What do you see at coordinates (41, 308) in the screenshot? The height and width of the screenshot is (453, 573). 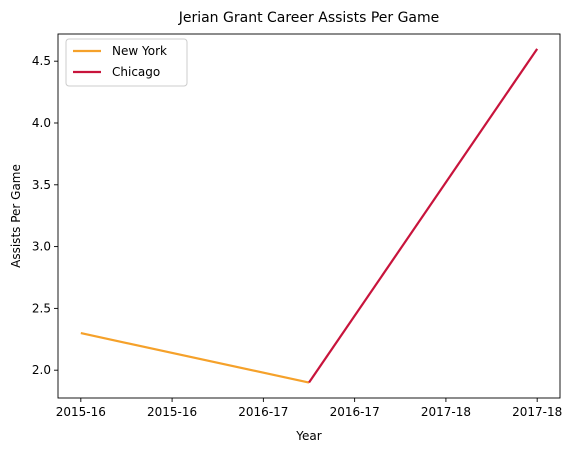 I see `y-tick-label: 2.5` at bounding box center [41, 308].